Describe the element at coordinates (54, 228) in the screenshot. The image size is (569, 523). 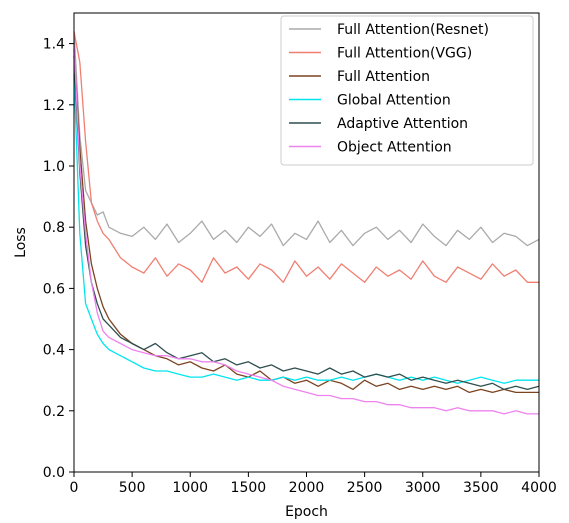
I see `y-tick-label: 0.8` at that location.